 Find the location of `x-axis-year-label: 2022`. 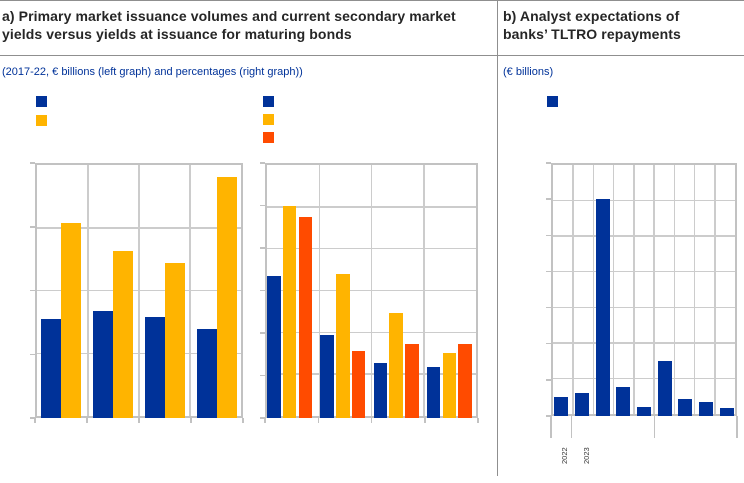

x-axis-year-label: 2022 is located at coordinates (564, 455).